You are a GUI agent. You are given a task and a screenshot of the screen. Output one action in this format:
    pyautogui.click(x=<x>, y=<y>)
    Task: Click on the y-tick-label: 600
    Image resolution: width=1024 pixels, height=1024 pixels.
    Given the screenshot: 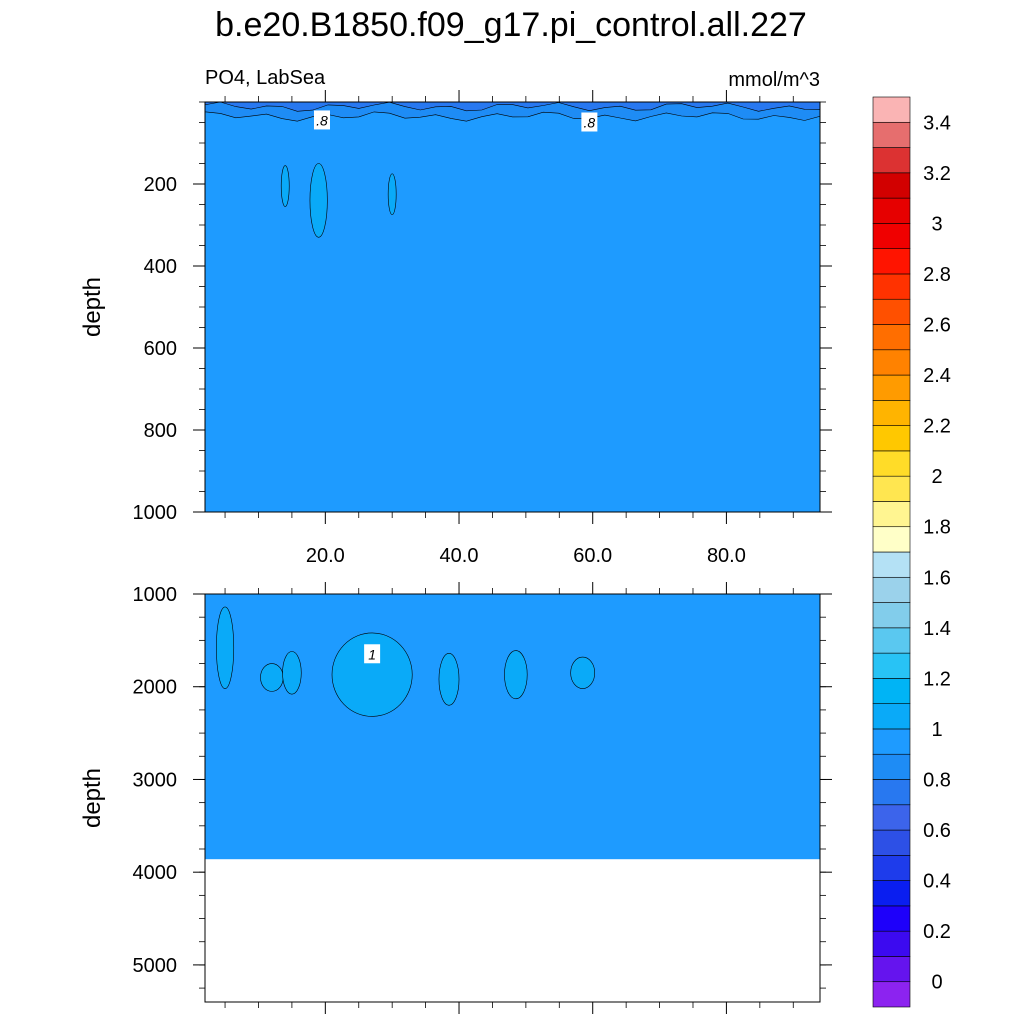 What is the action you would take?
    pyautogui.click(x=160, y=349)
    